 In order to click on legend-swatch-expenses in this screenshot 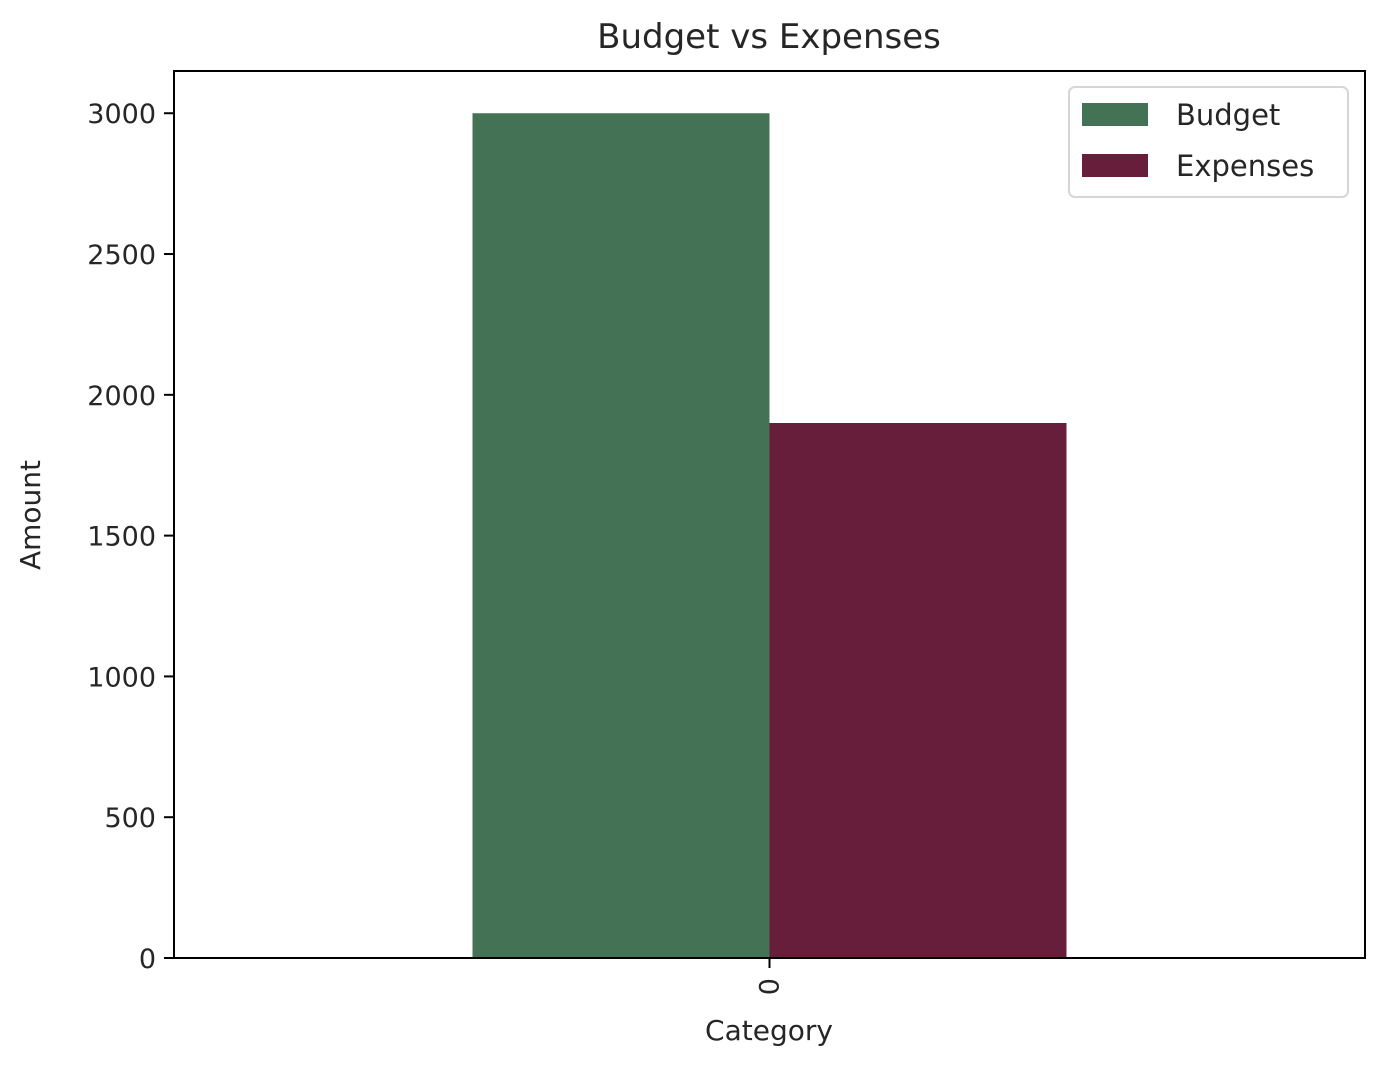, I will do `click(1115, 165)`.